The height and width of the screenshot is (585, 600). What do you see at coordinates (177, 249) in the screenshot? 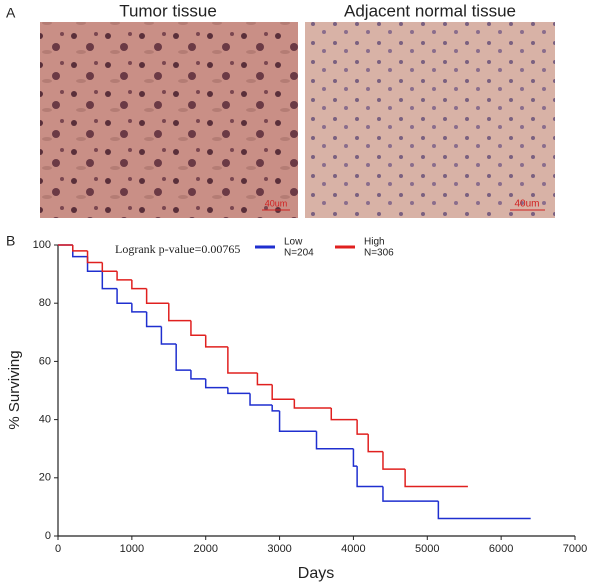
I see `annotation: Logrank p-value=0.00765` at bounding box center [177, 249].